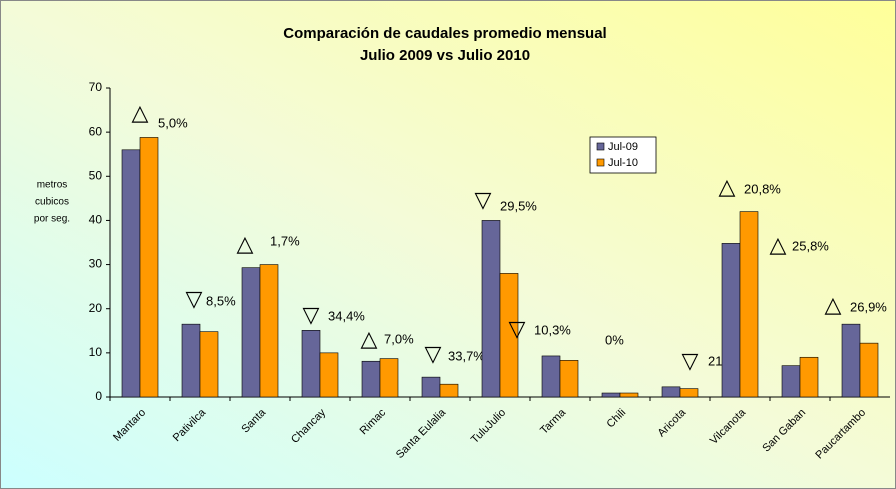 This screenshot has height=489, width=896. I want to click on y-axis-label: cubicos, so click(52, 202).